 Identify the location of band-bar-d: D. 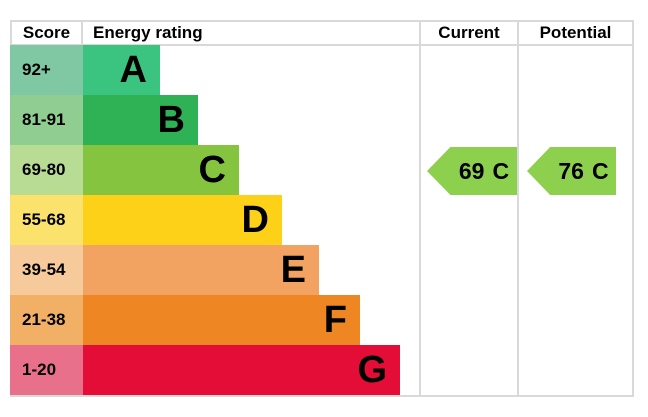
(182, 220).